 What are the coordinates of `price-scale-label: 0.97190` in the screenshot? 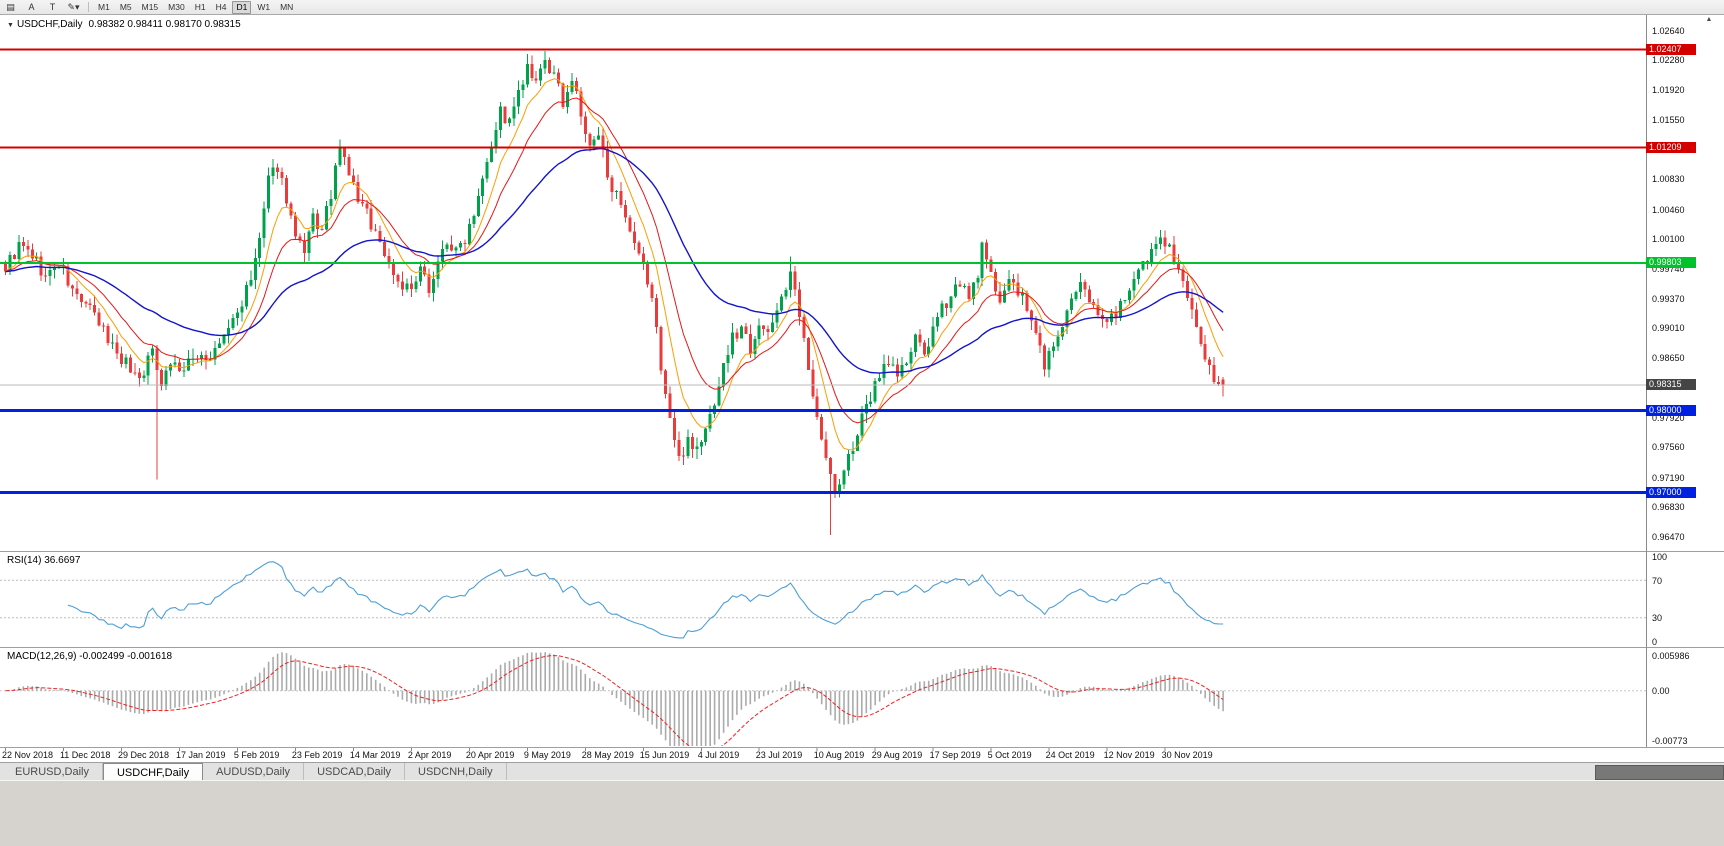 It's located at (1668, 477).